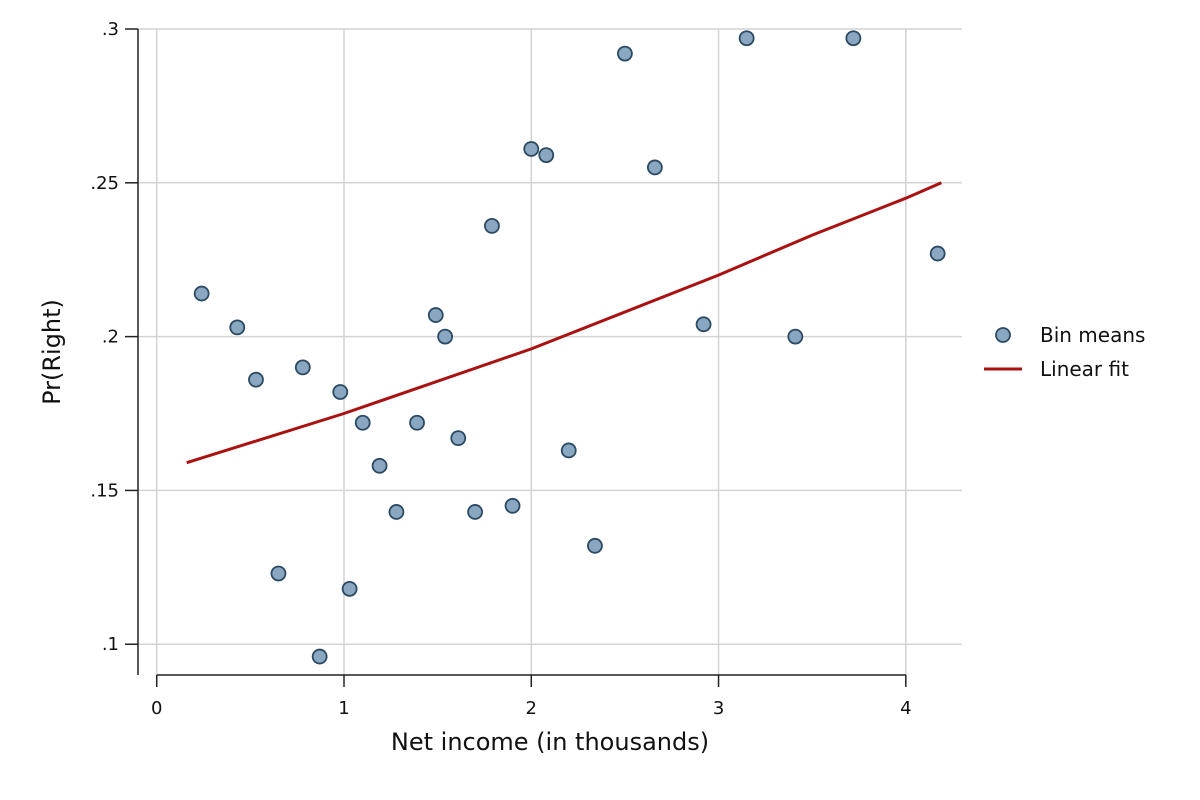 This screenshot has width=1200, height=800. I want to click on y-tick-label: .2, so click(110, 337).